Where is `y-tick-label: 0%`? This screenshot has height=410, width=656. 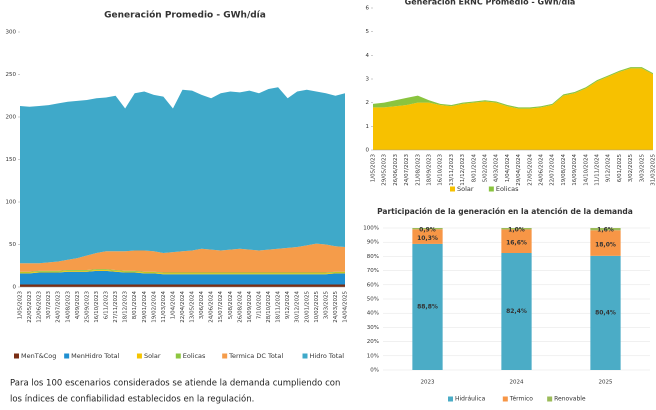
y-tick-label: 0% is located at coordinates (374, 371).